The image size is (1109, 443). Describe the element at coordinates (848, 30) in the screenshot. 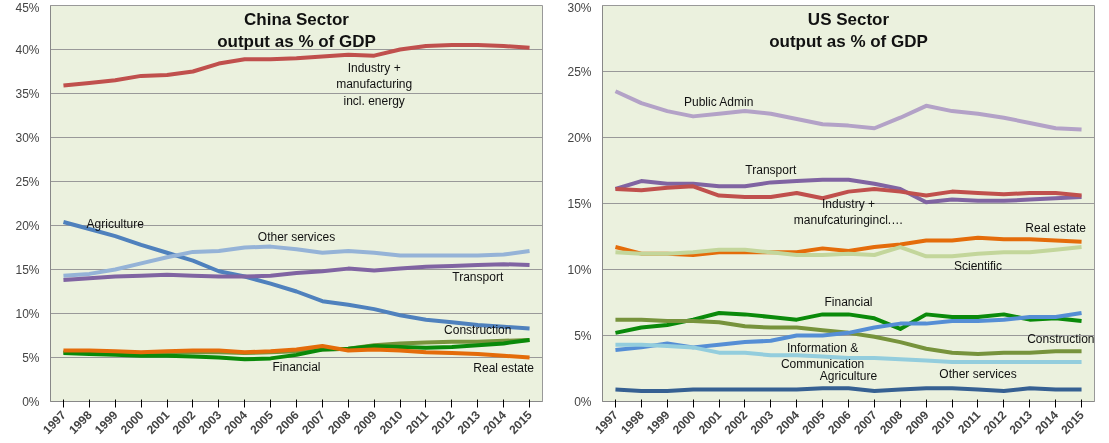

I see `text: US Sector output as % of GDP` at that location.